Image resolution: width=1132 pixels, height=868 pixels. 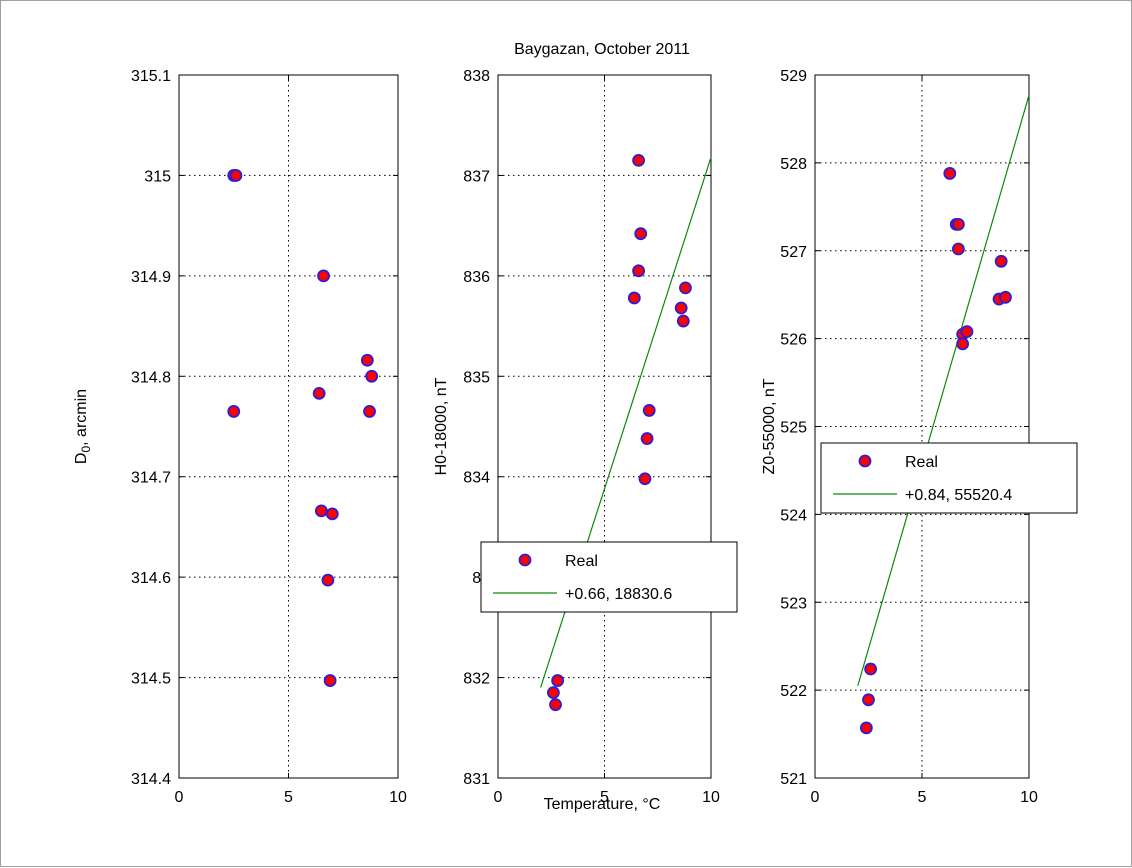 I want to click on y-tick-label: 522, so click(x=793, y=691).